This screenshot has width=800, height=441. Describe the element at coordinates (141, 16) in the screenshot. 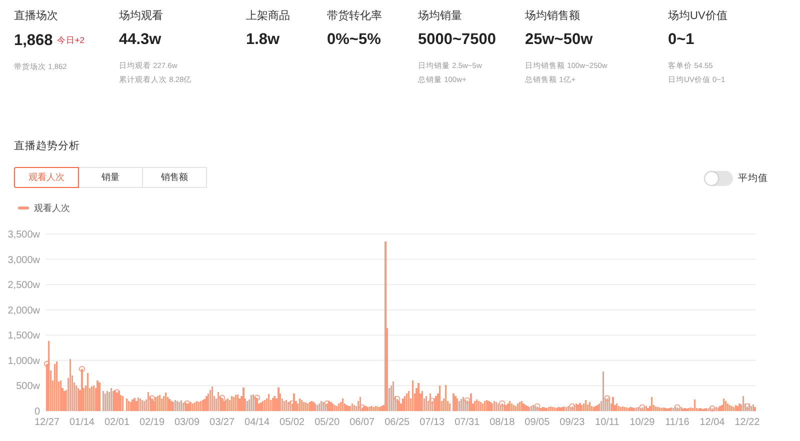

I see `text: 场均观看` at that location.